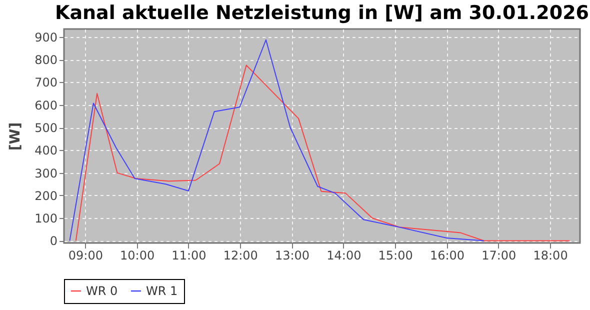 This screenshot has width=590, height=310. What do you see at coordinates (447, 255) in the screenshot?
I see `x-tick-label: 16:00` at bounding box center [447, 255].